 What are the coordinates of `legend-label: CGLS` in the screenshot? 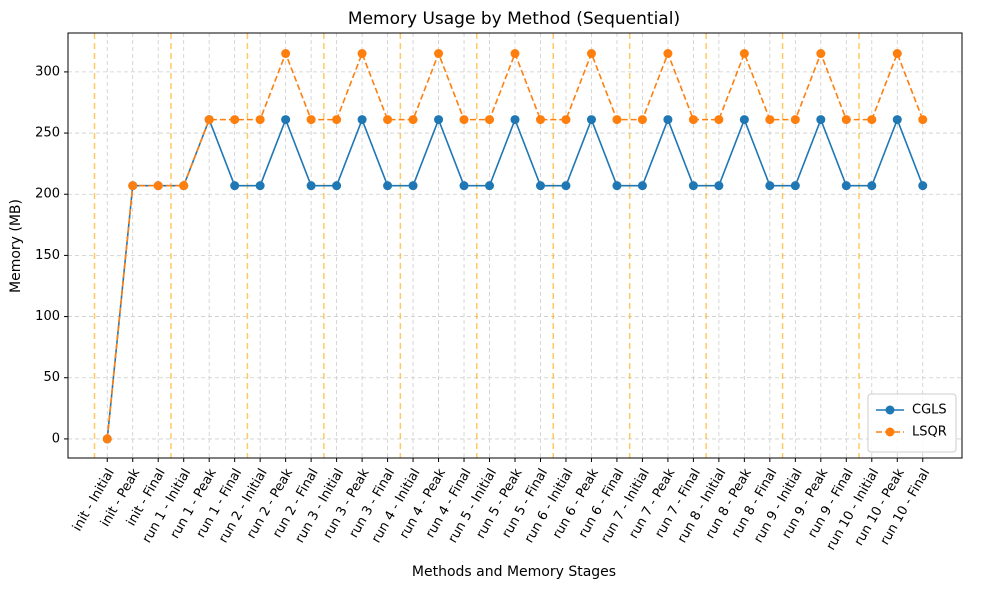 It's located at (929, 410).